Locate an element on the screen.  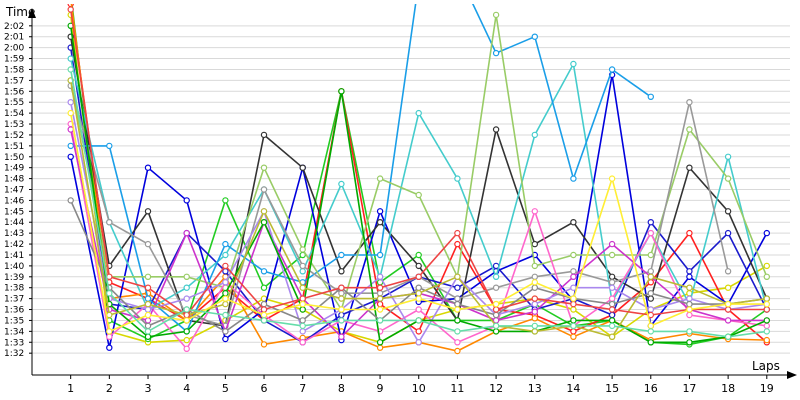
x-tick-label: 1 is located at coordinates (70, 388).